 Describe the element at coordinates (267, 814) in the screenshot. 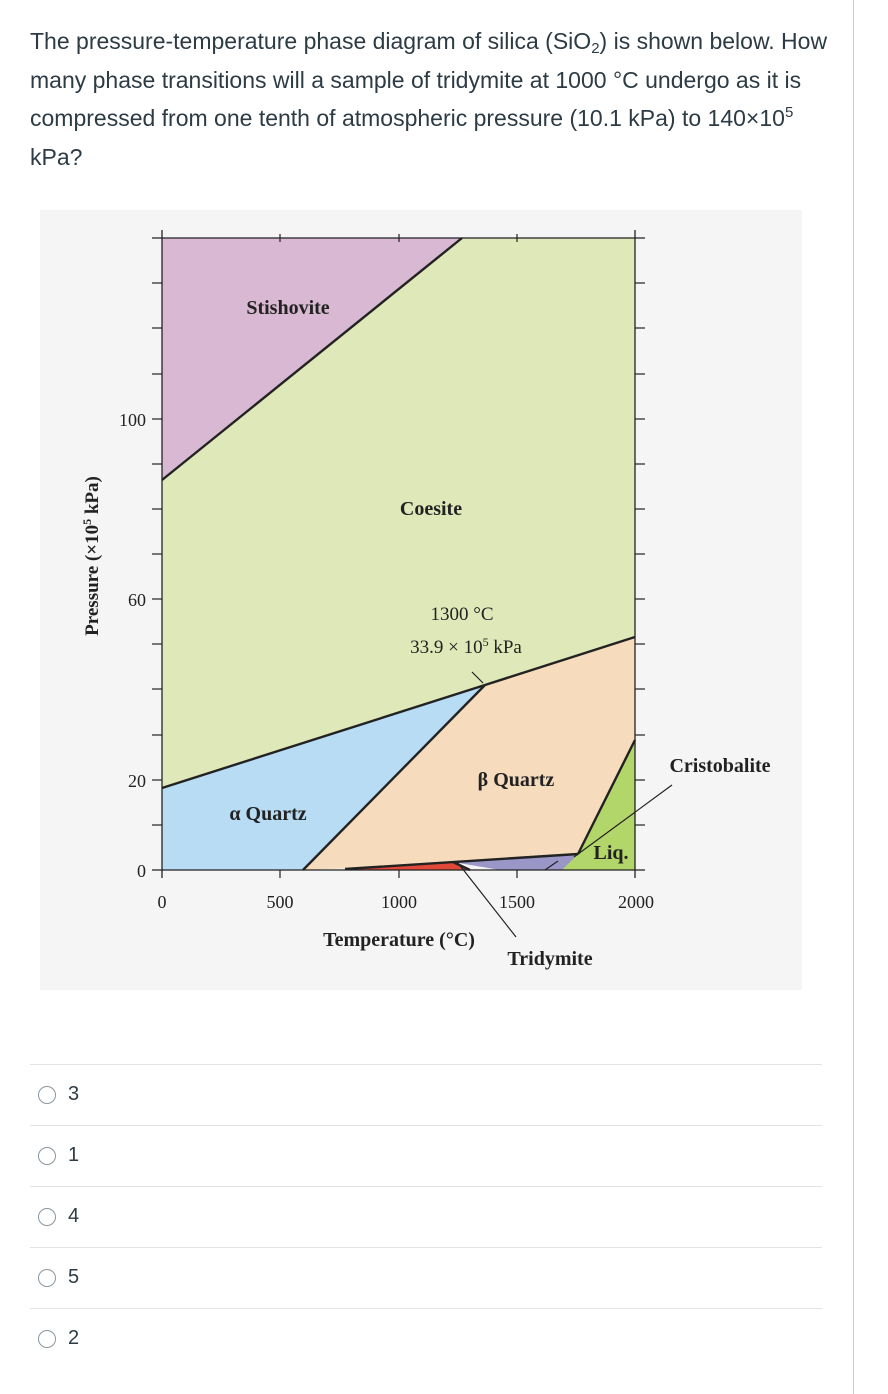

I see `alpha-quartz-label: α Quartz` at that location.